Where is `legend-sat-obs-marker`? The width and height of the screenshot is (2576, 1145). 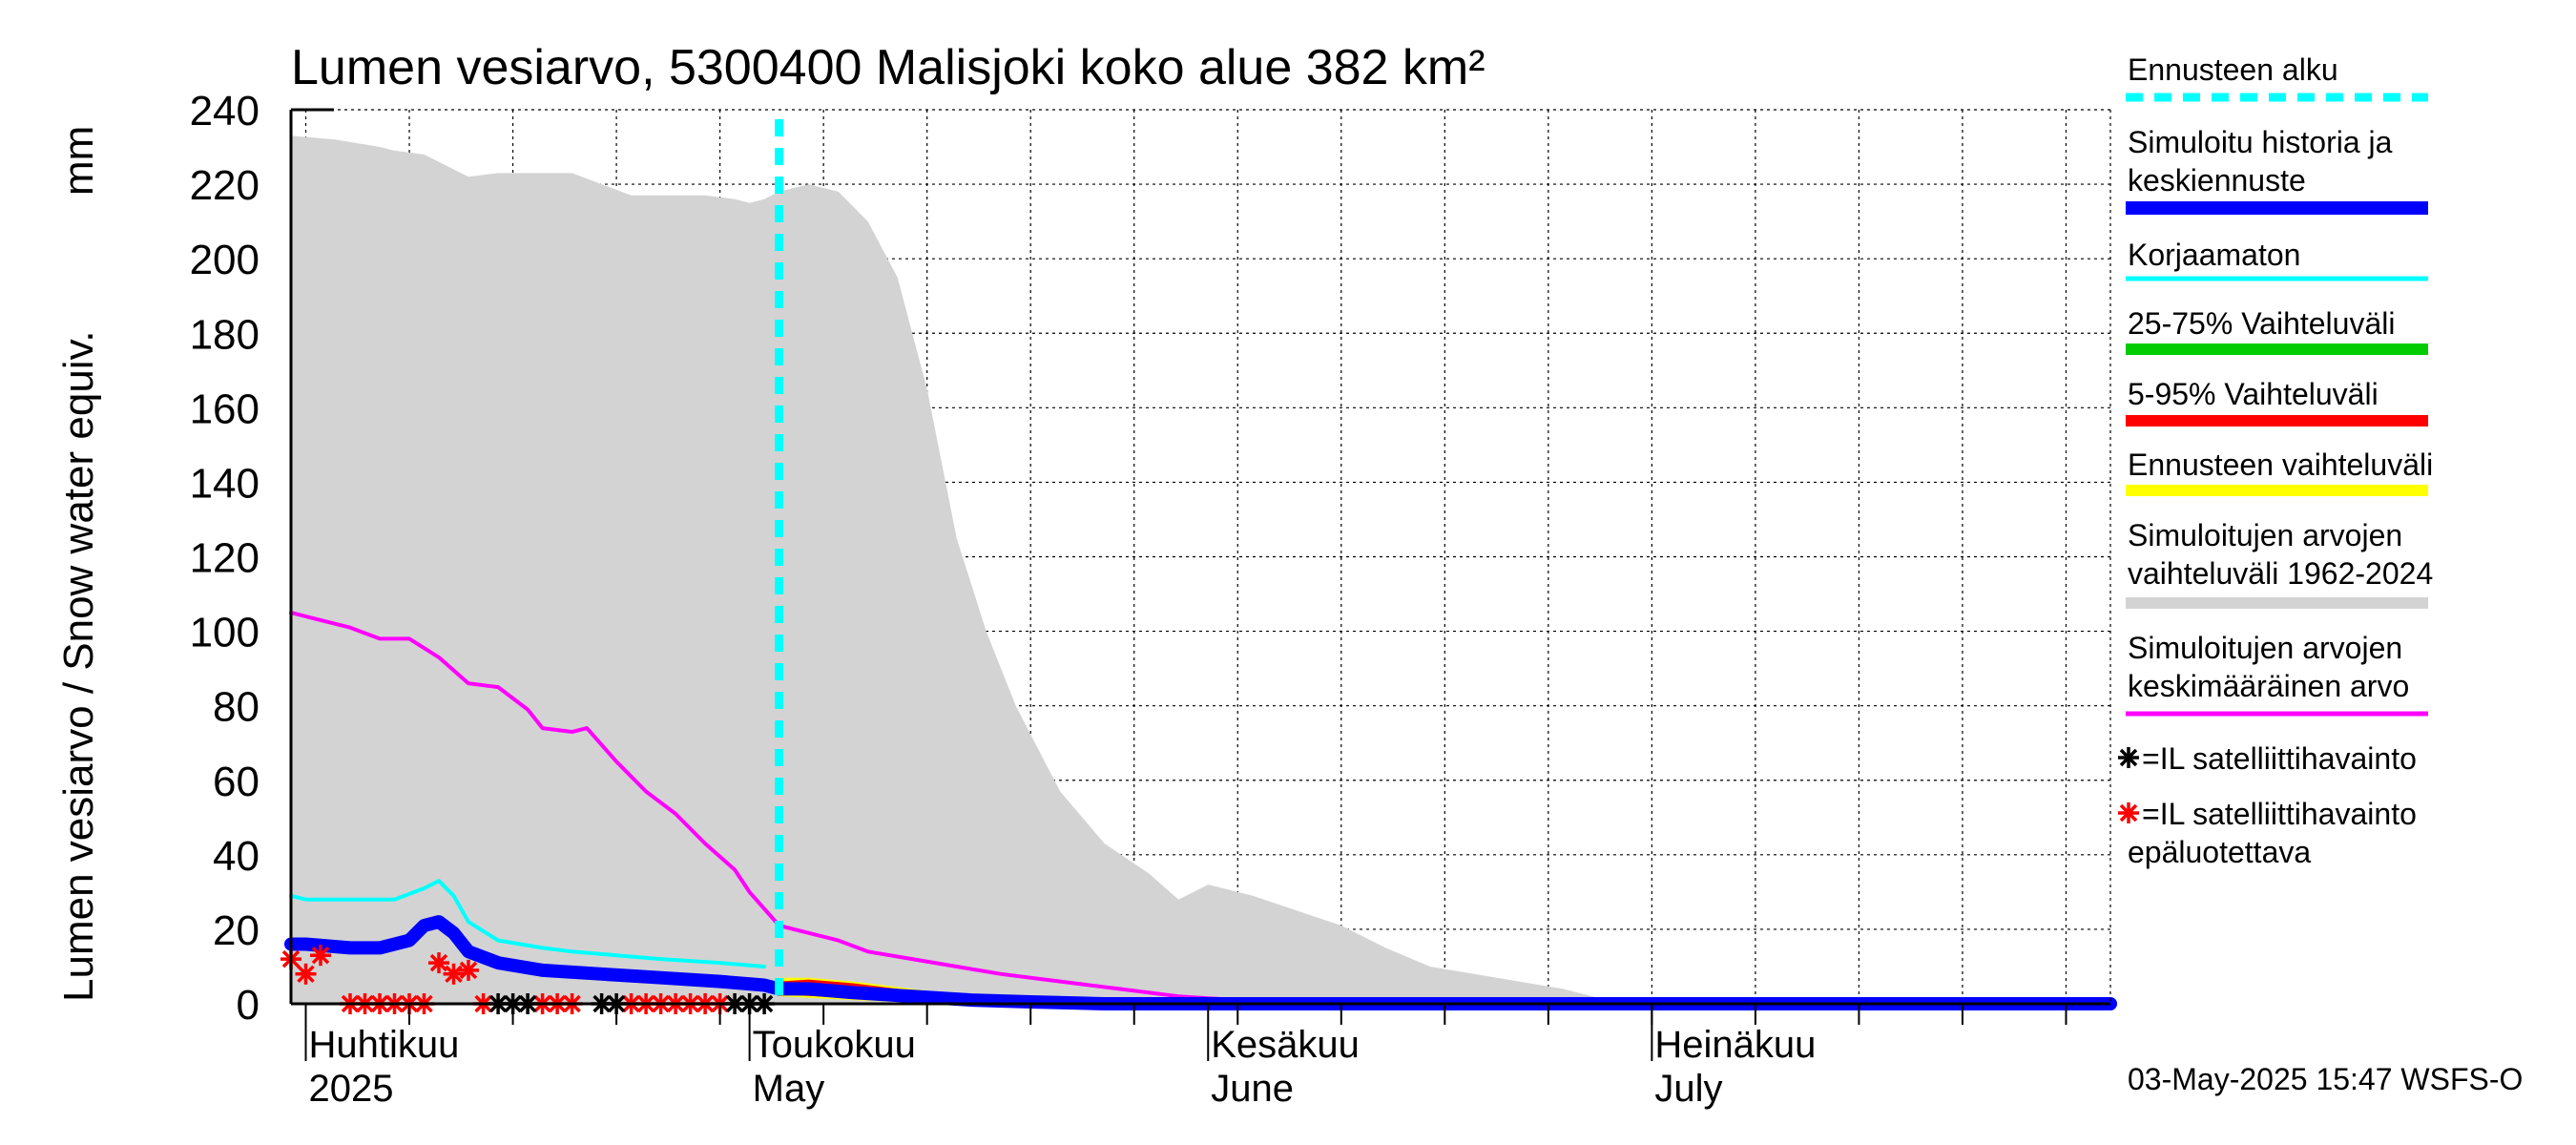 legend-sat-obs-marker is located at coordinates (2128, 758).